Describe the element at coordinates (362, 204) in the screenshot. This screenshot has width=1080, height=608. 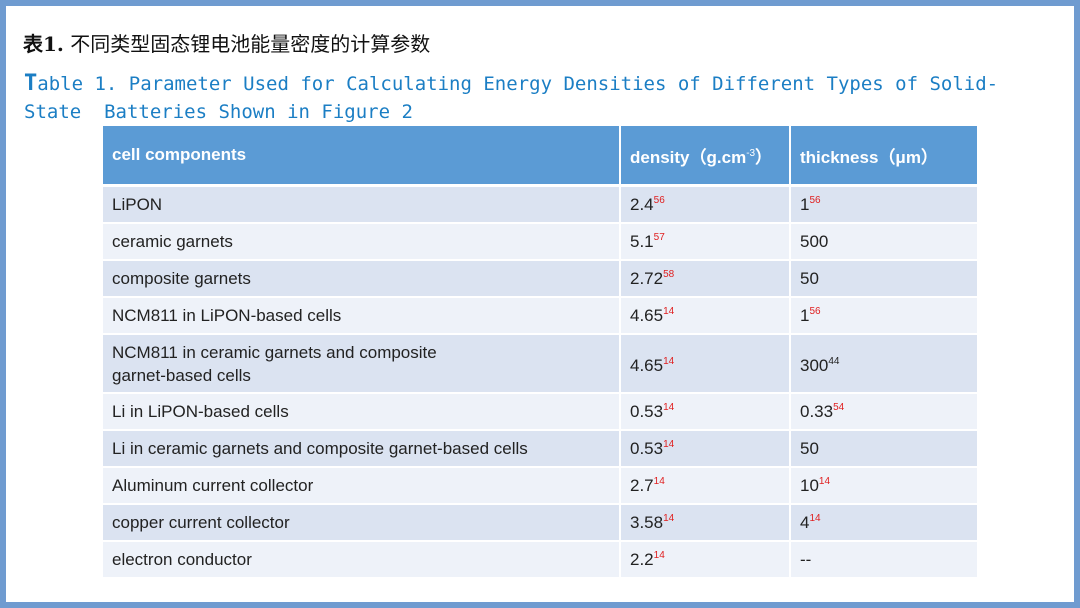
I see `cell-component: LiPON` at that location.